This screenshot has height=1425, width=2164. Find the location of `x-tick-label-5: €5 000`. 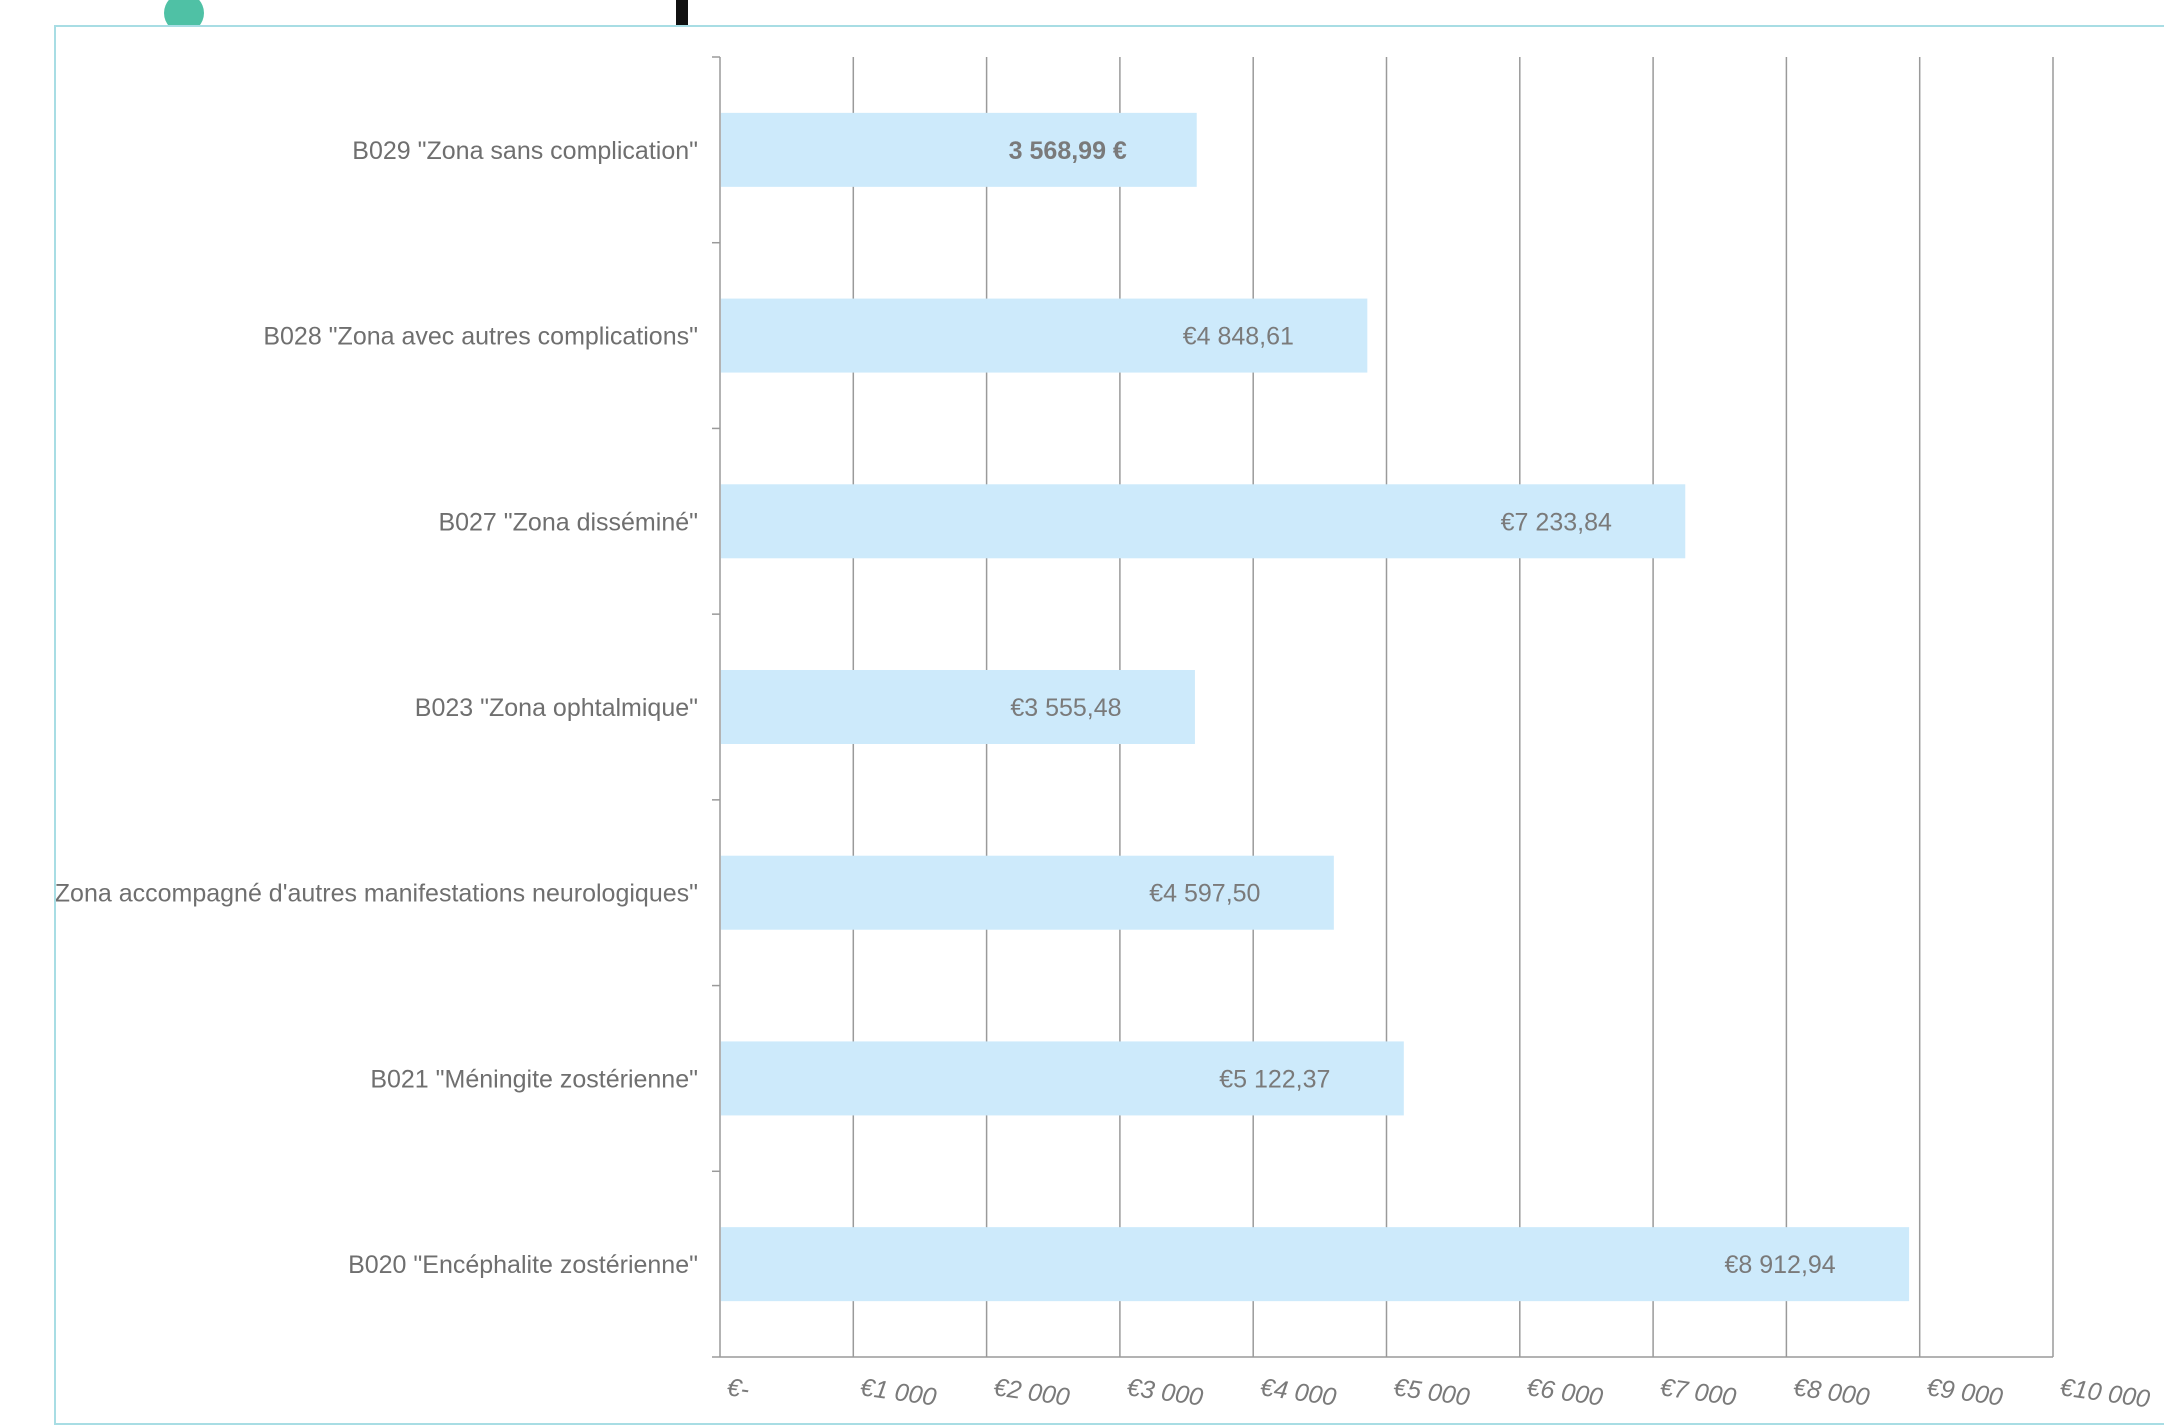

x-tick-label-5: €5 000 is located at coordinates (1432, 1390).